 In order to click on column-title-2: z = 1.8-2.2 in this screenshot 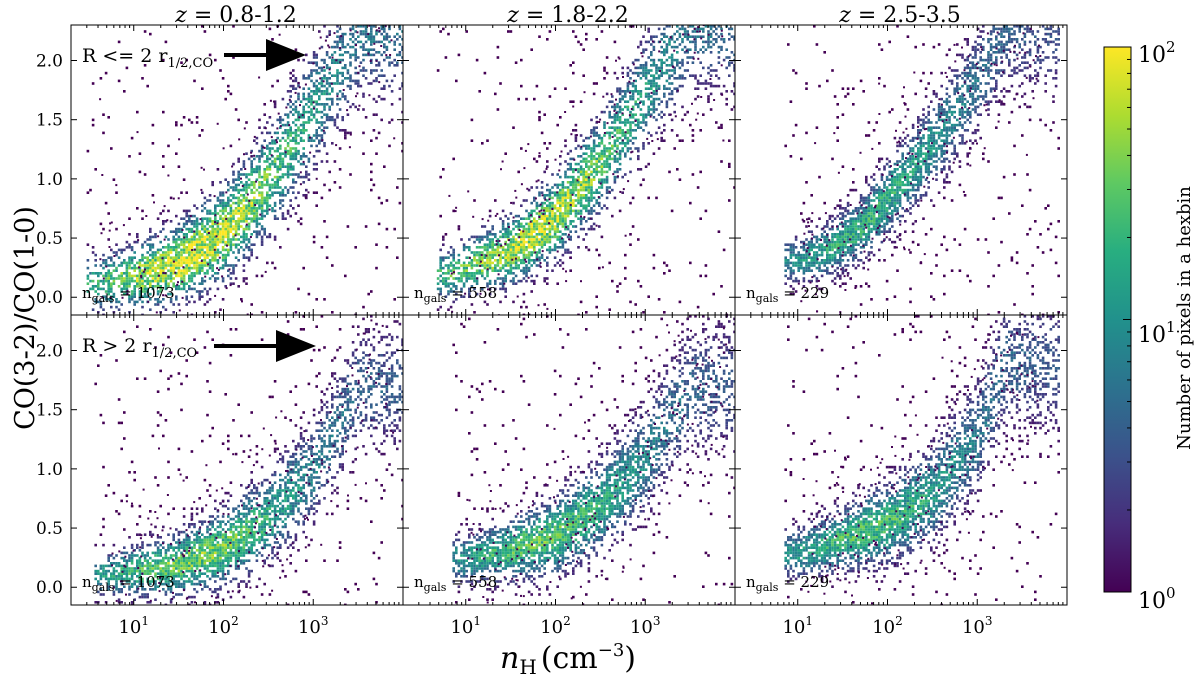, I will do `click(567, 15)`.